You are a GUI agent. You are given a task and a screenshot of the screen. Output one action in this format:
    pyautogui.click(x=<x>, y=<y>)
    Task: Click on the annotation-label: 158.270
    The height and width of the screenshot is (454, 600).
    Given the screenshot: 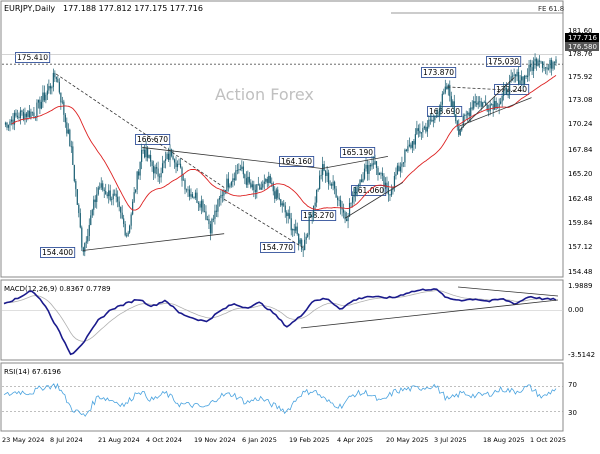 What is the action you would take?
    pyautogui.click(x=318, y=215)
    